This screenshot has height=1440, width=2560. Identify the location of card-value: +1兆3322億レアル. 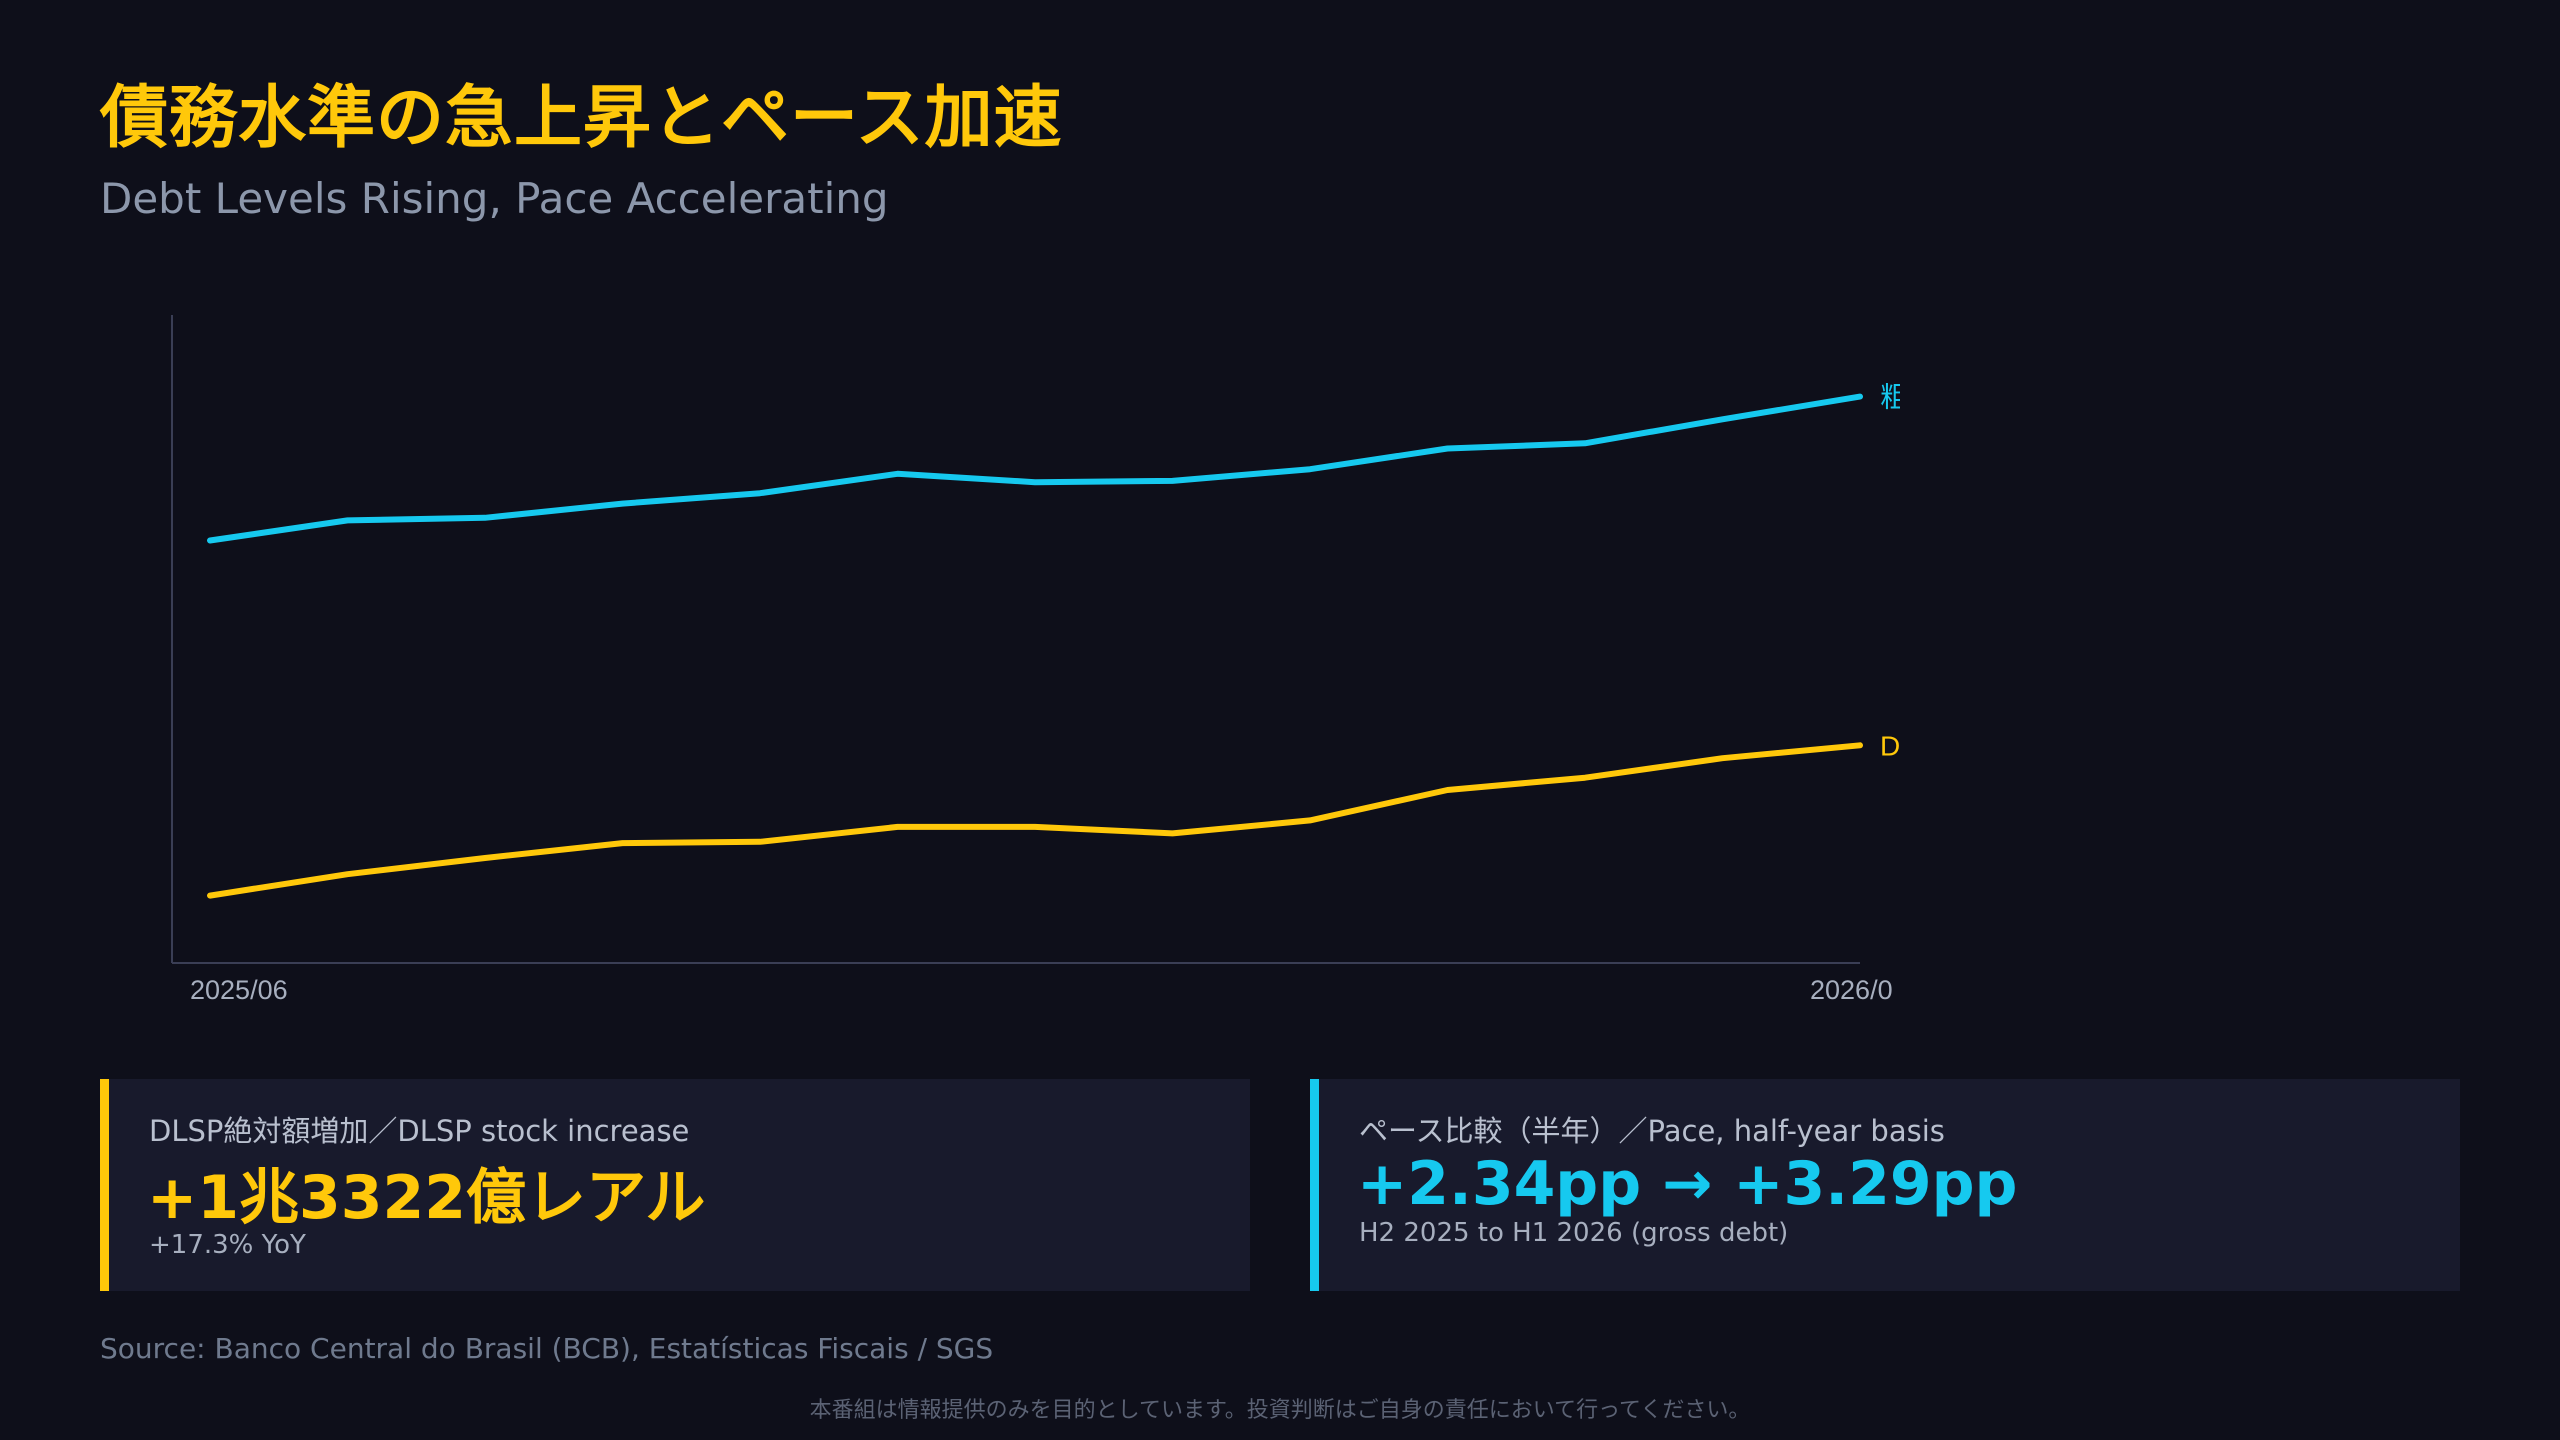
(426, 1198).